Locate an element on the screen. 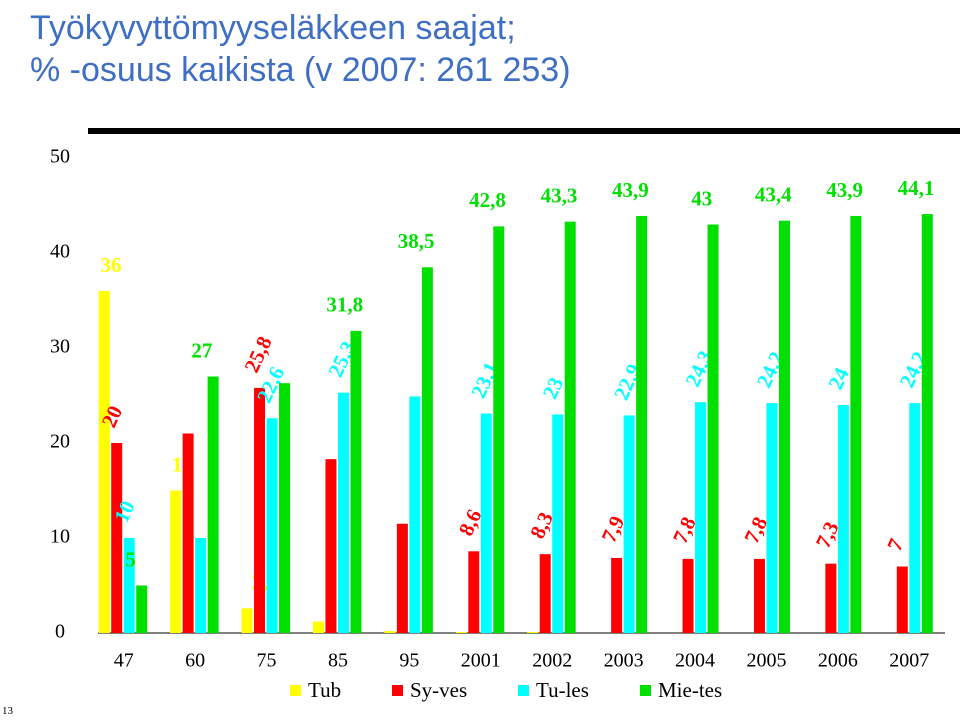  frame is located at coordinates (524, 131).